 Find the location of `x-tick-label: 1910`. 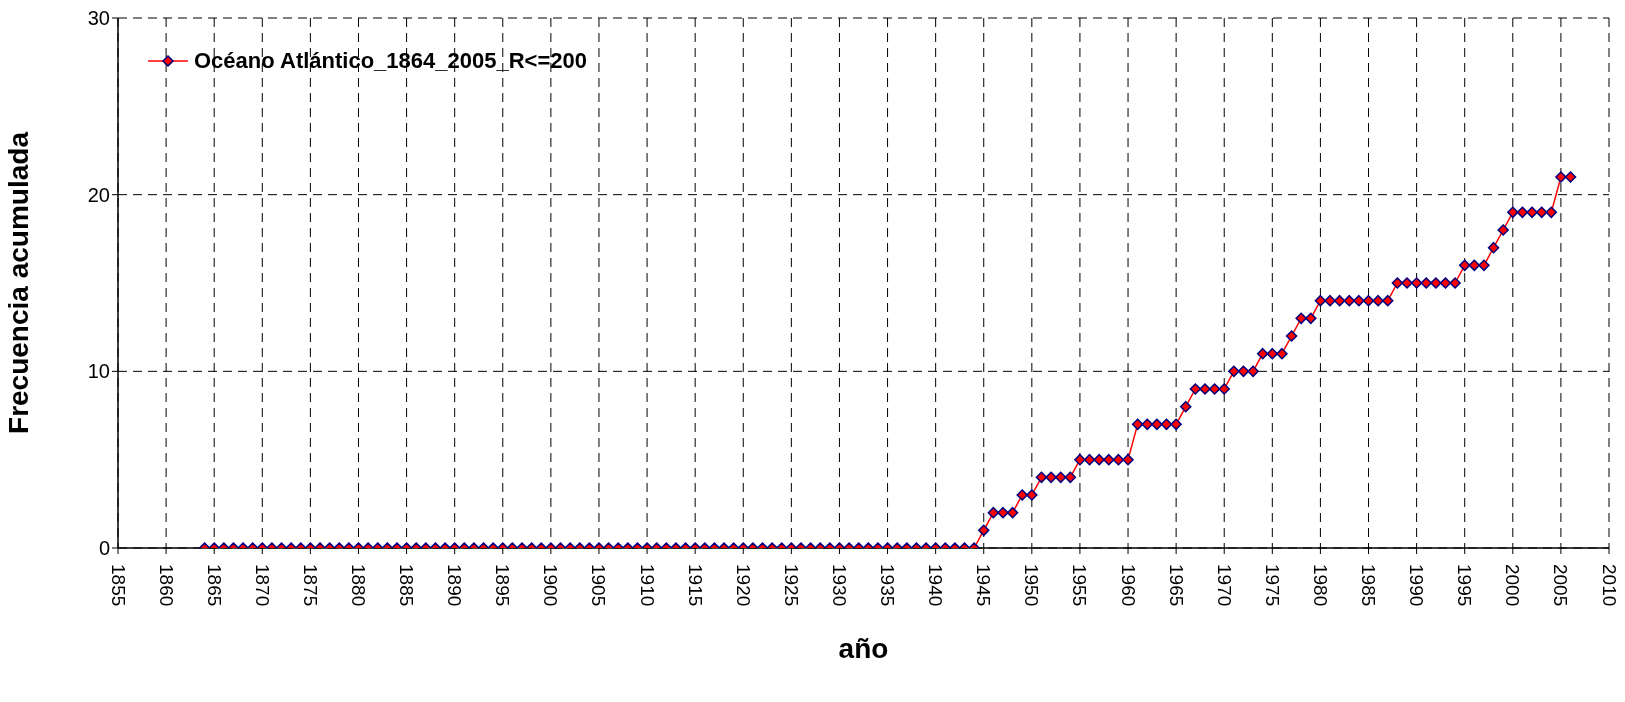

x-tick-label: 1910 is located at coordinates (647, 585).